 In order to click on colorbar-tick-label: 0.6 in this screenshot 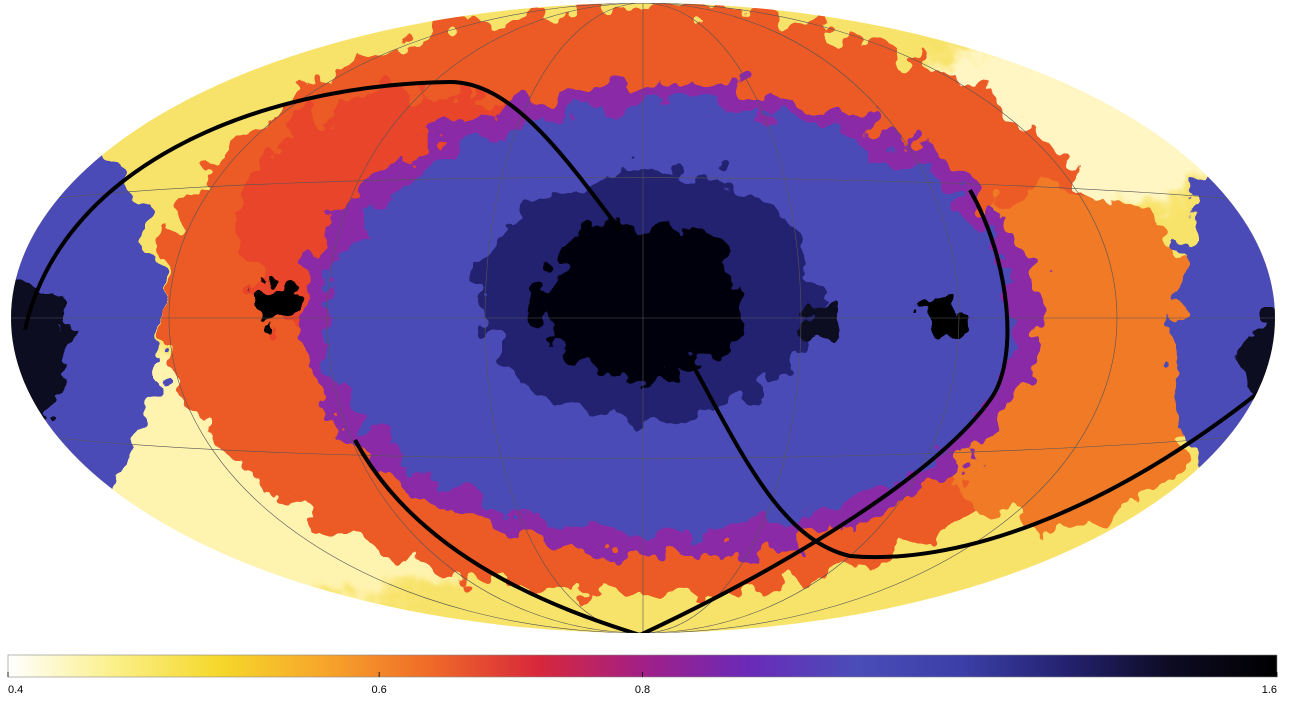, I will do `click(379, 690)`.